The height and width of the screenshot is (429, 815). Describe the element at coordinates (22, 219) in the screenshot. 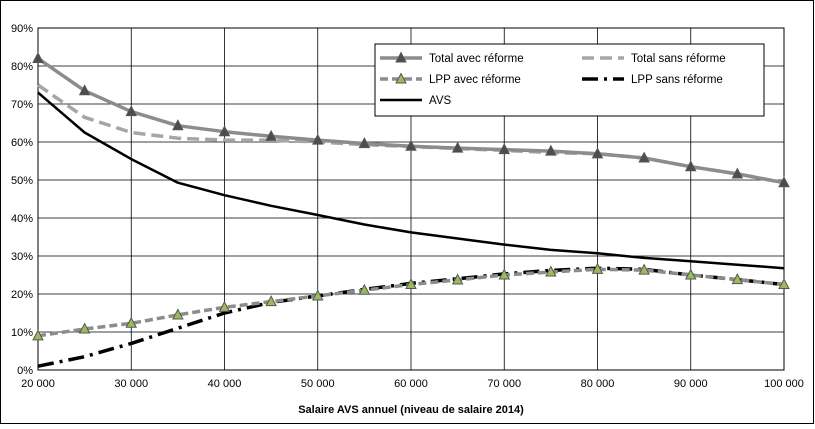

I see `y-tick-label: 40%` at that location.